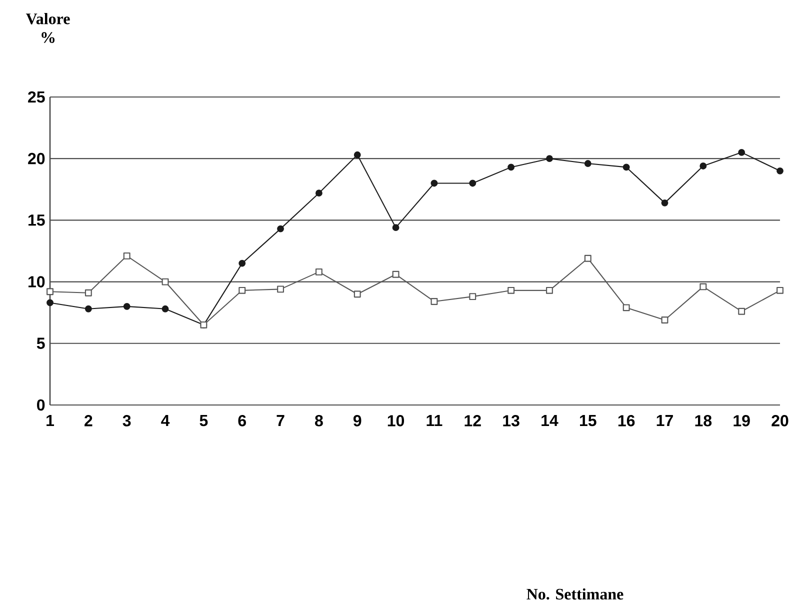 This screenshot has height=605, width=793. I want to click on x-tick-label: 8, so click(319, 420).